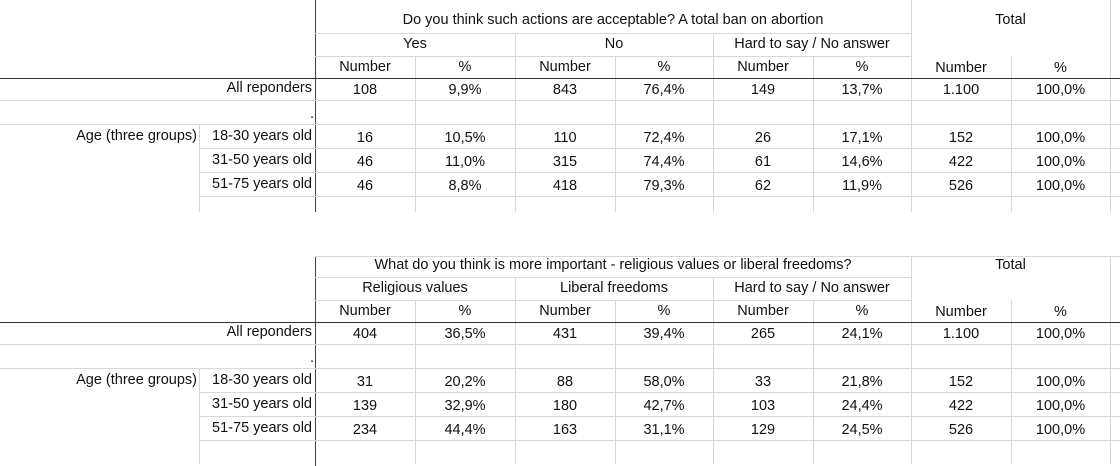  I want to click on table-cell: 10,5%, so click(465, 138).